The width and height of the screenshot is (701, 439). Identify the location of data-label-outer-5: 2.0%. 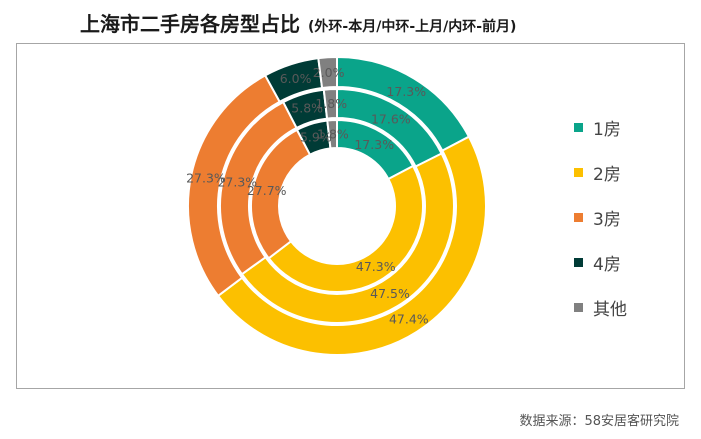
(329, 72).